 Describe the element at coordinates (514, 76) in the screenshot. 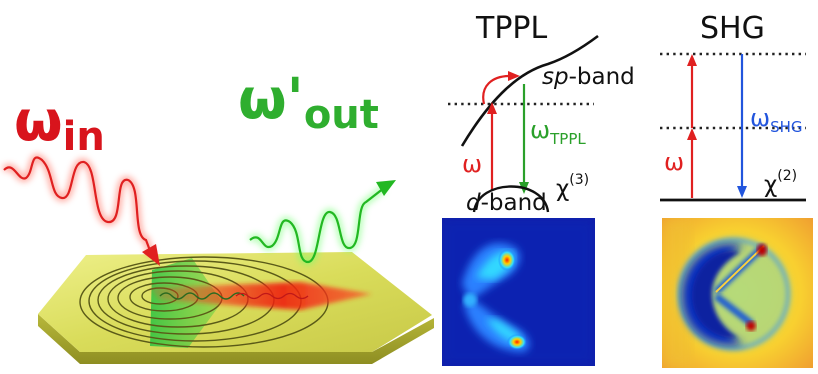

I see `tppl-excite-arrowhead-upper` at that location.